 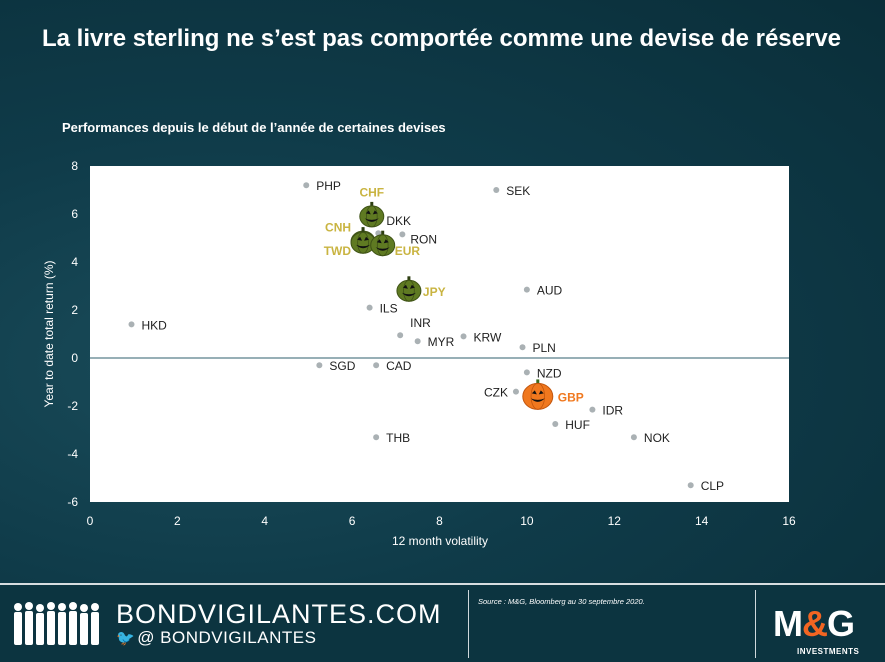 What do you see at coordinates (538, 394) in the screenshot?
I see `pumpkin-marker-gbp` at bounding box center [538, 394].